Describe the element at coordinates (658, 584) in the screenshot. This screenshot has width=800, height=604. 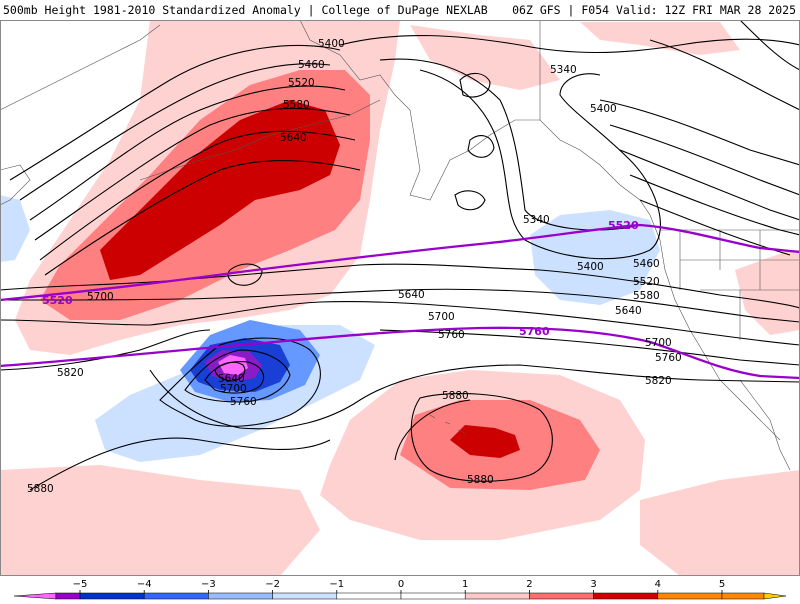
I see `colorbar-tick-label: 4` at that location.